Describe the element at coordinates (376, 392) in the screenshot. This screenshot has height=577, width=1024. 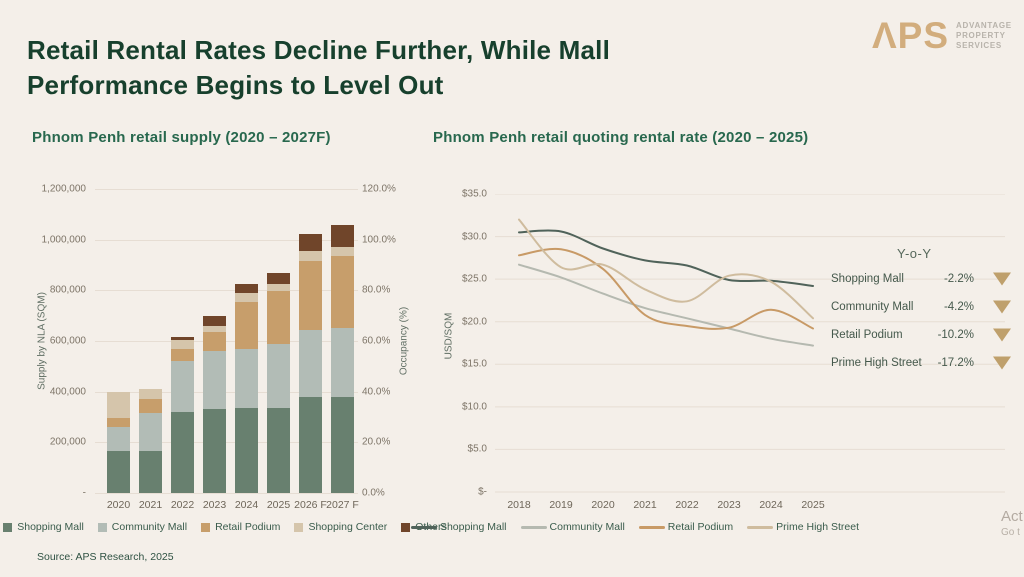
I see `supply-y2-tick: 40.0%` at that location.